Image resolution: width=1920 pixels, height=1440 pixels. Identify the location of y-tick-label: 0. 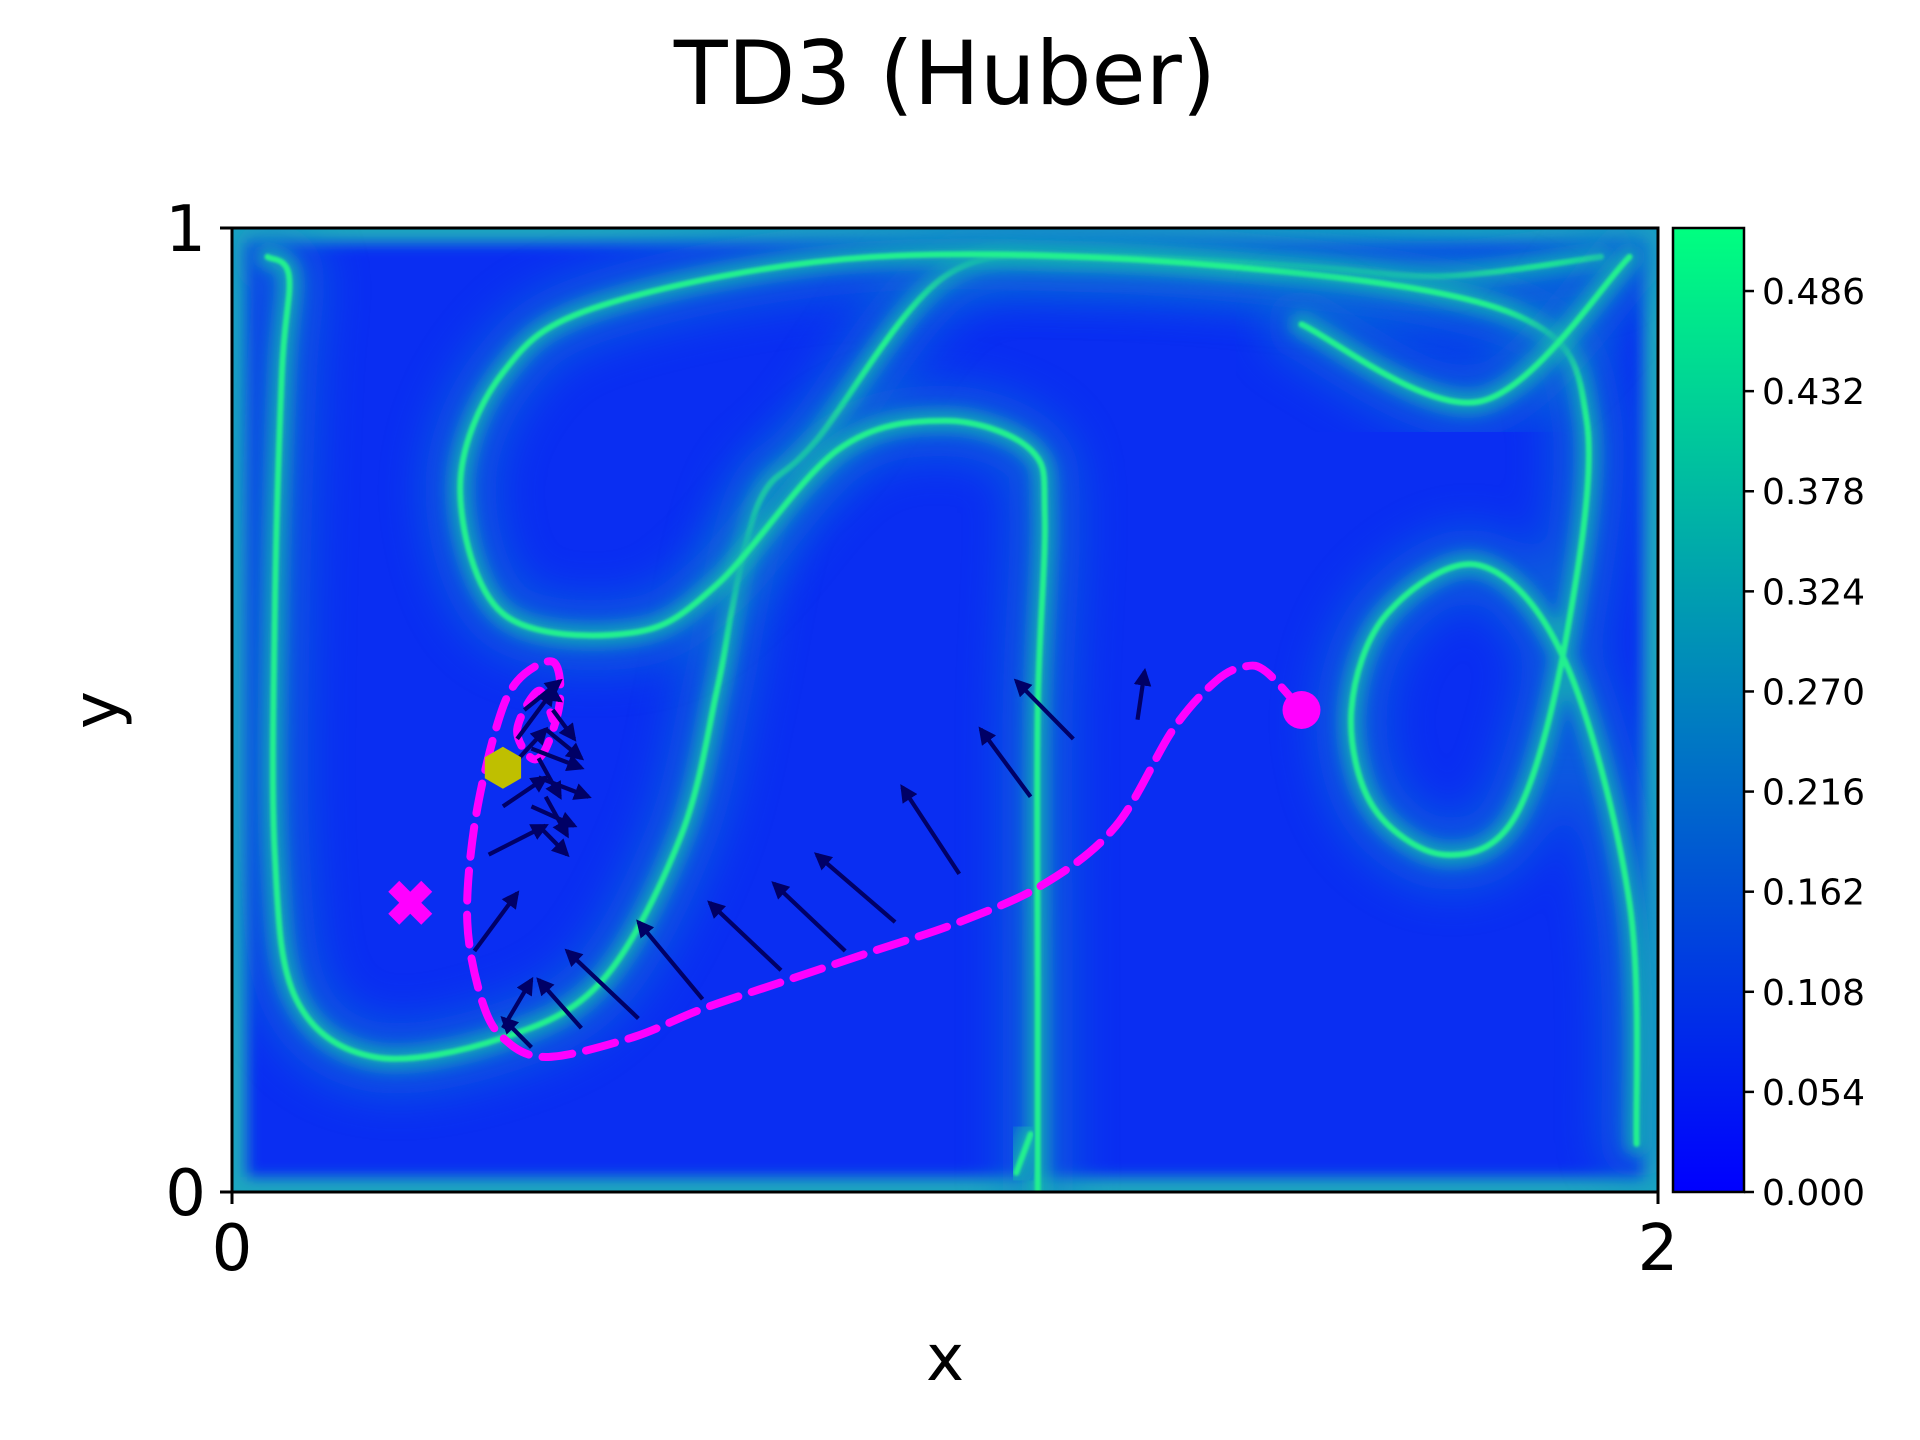
(185, 1194).